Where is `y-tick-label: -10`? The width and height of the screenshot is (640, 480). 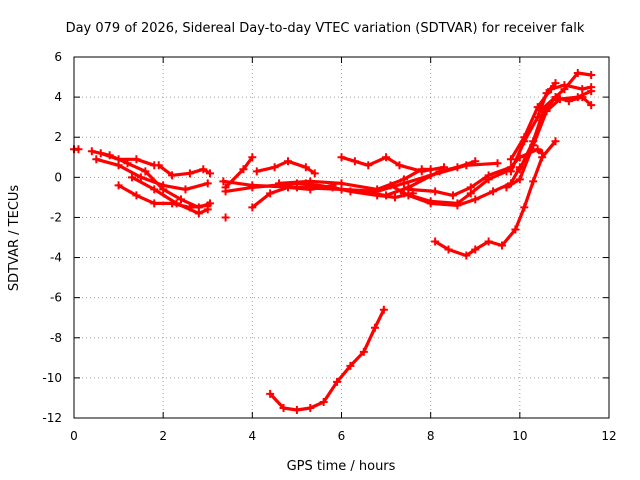 y-tick-label: -10 is located at coordinates (52, 378).